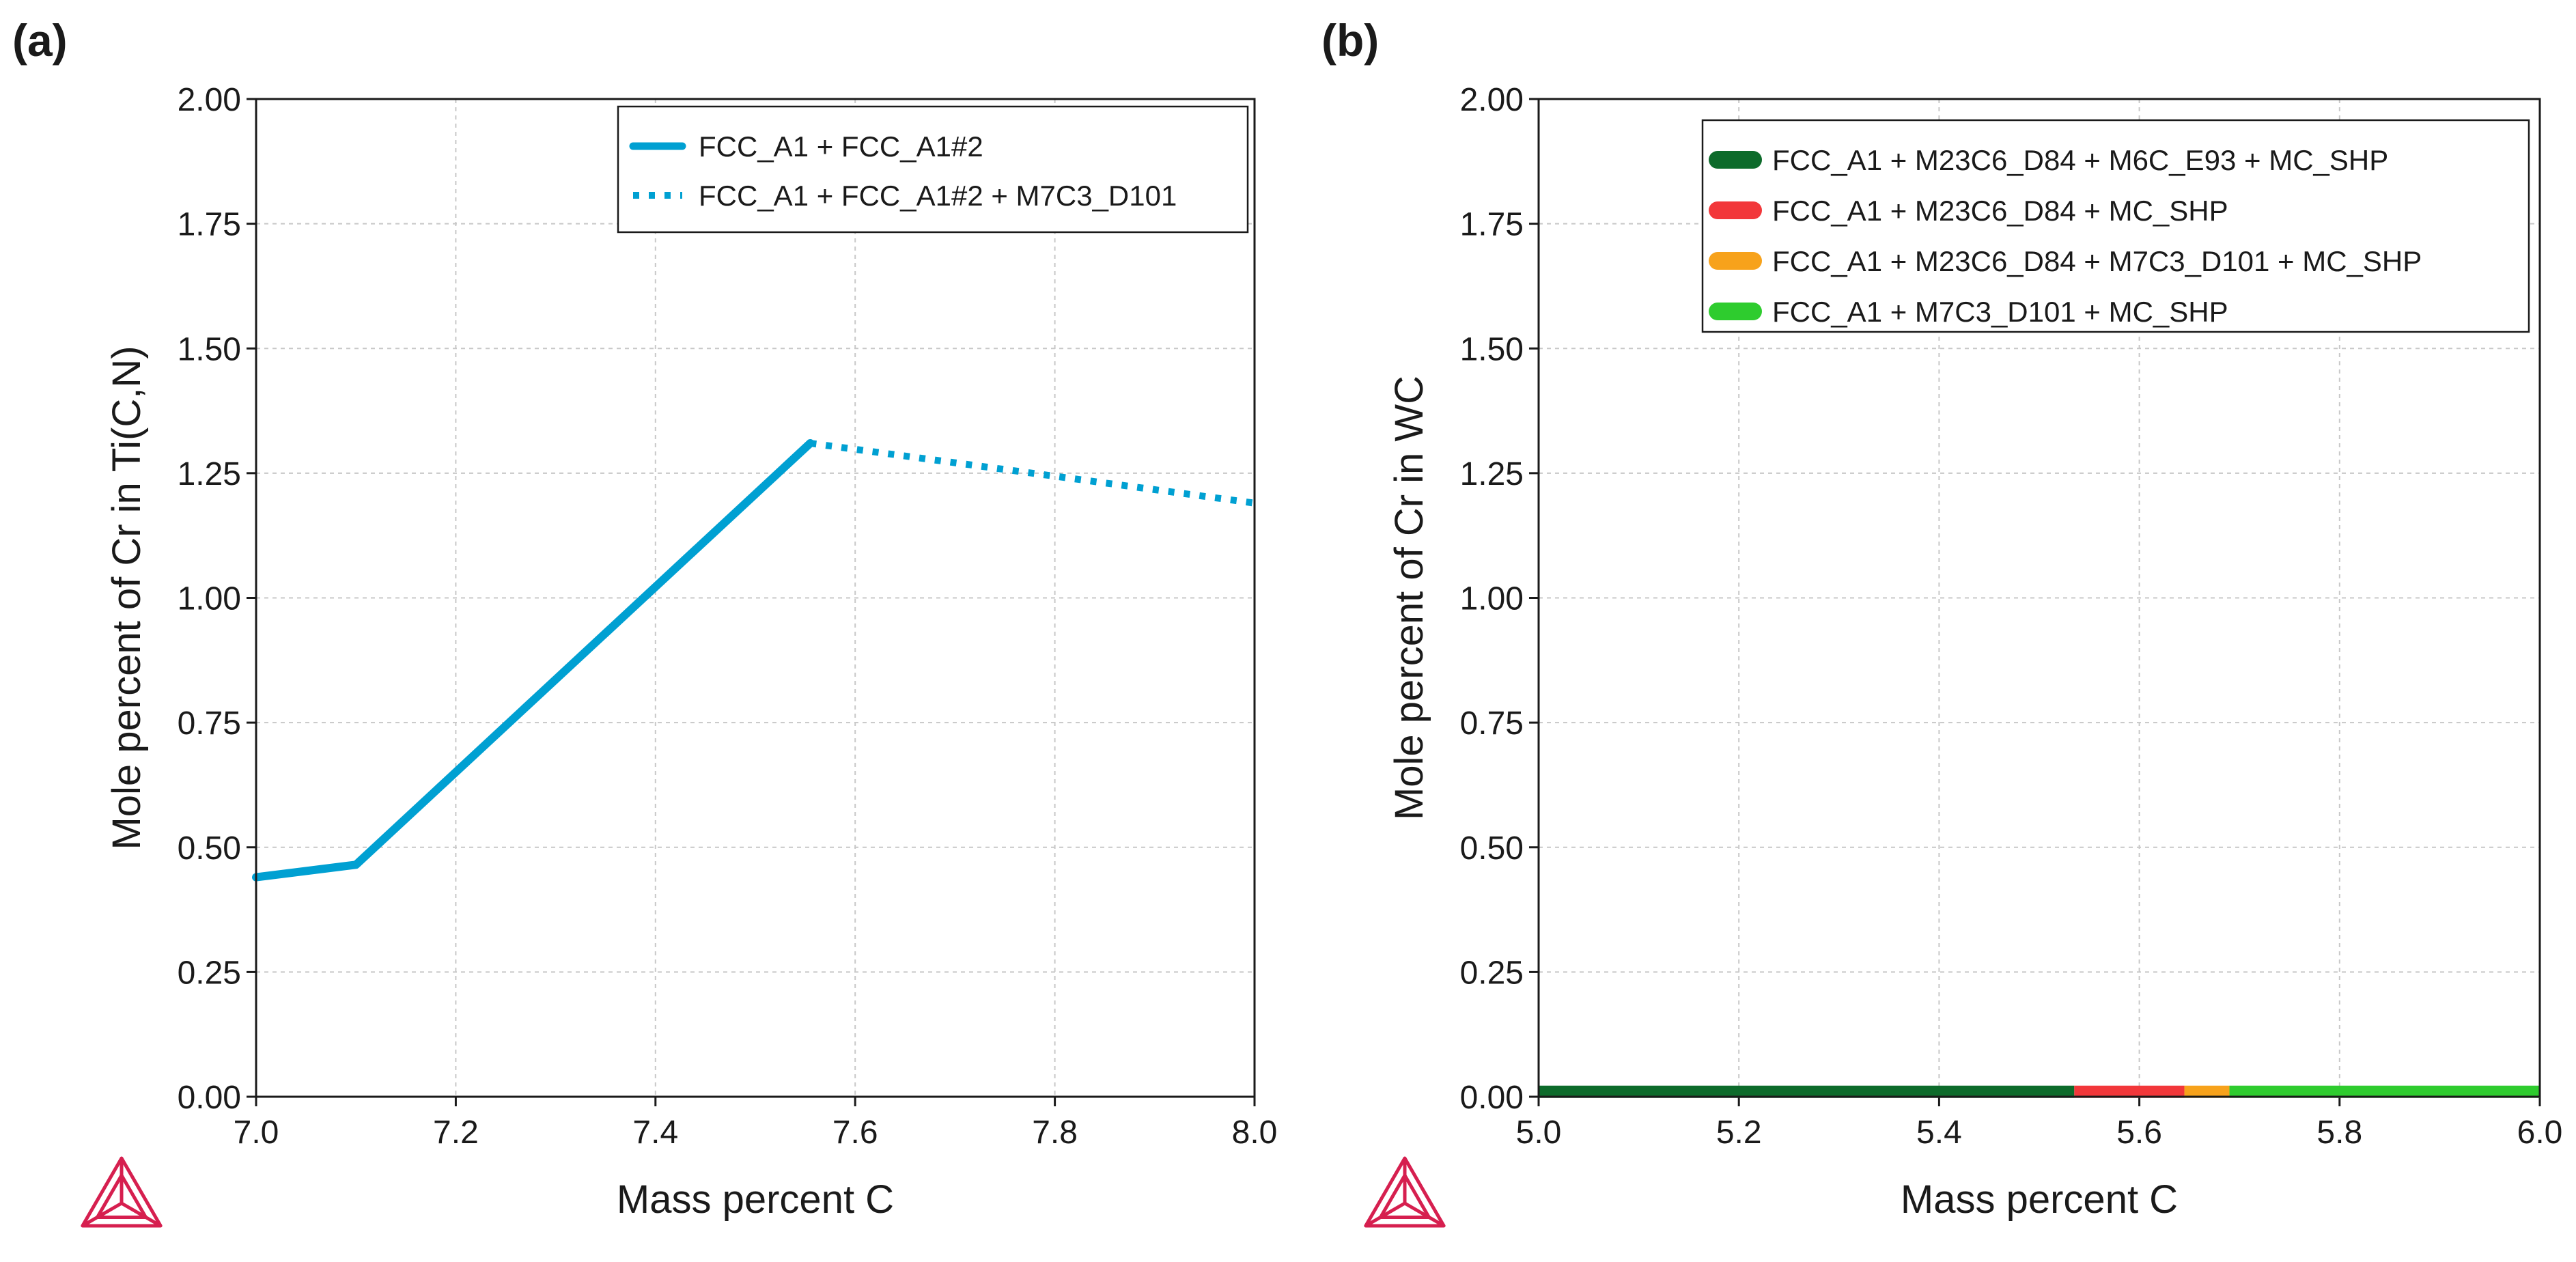  What do you see at coordinates (2000, 312) in the screenshot?
I see `legend-label-4: FCC_A1 + M7C3_D101 + MC_SHP` at bounding box center [2000, 312].